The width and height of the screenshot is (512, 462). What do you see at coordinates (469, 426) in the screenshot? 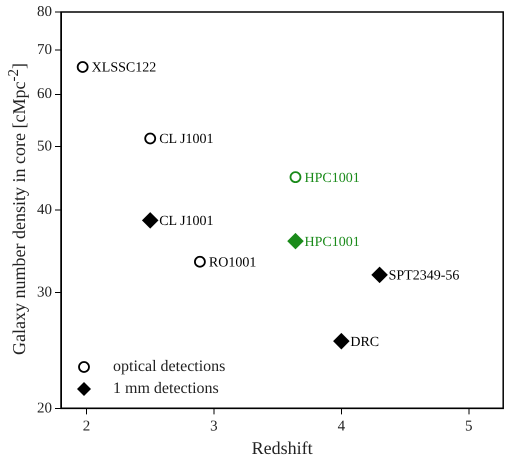
I see `x-tick-label: 5` at bounding box center [469, 426].